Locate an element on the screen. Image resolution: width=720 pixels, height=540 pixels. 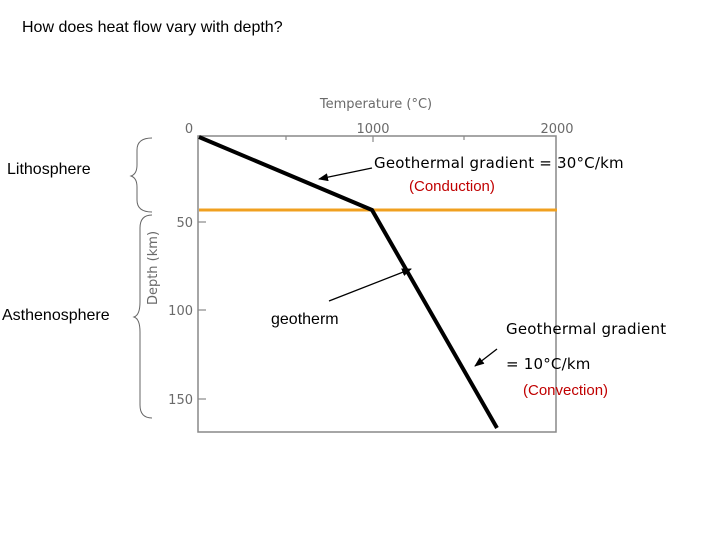
convection-arrow is located at coordinates (486, 357).